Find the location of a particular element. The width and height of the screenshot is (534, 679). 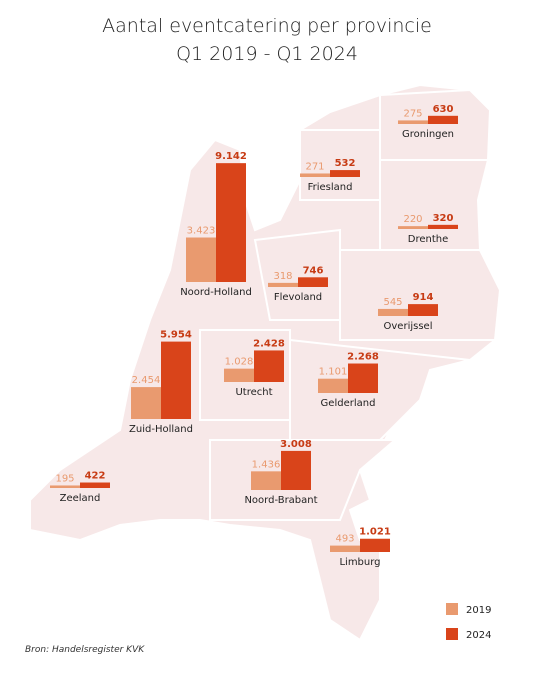

value-label: 220 is located at coordinates (412, 219).